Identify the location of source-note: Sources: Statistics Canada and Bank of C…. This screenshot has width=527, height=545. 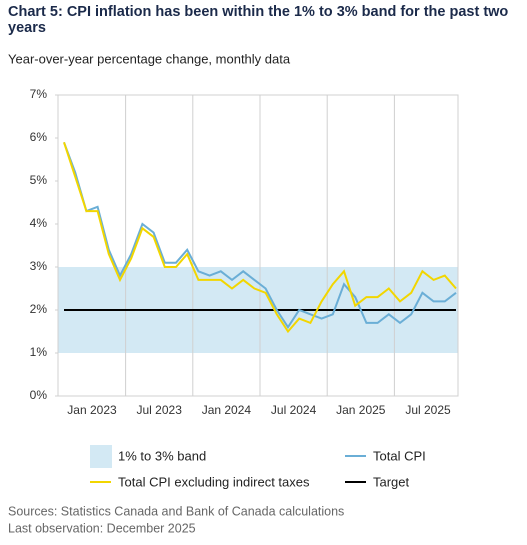
(176, 511).